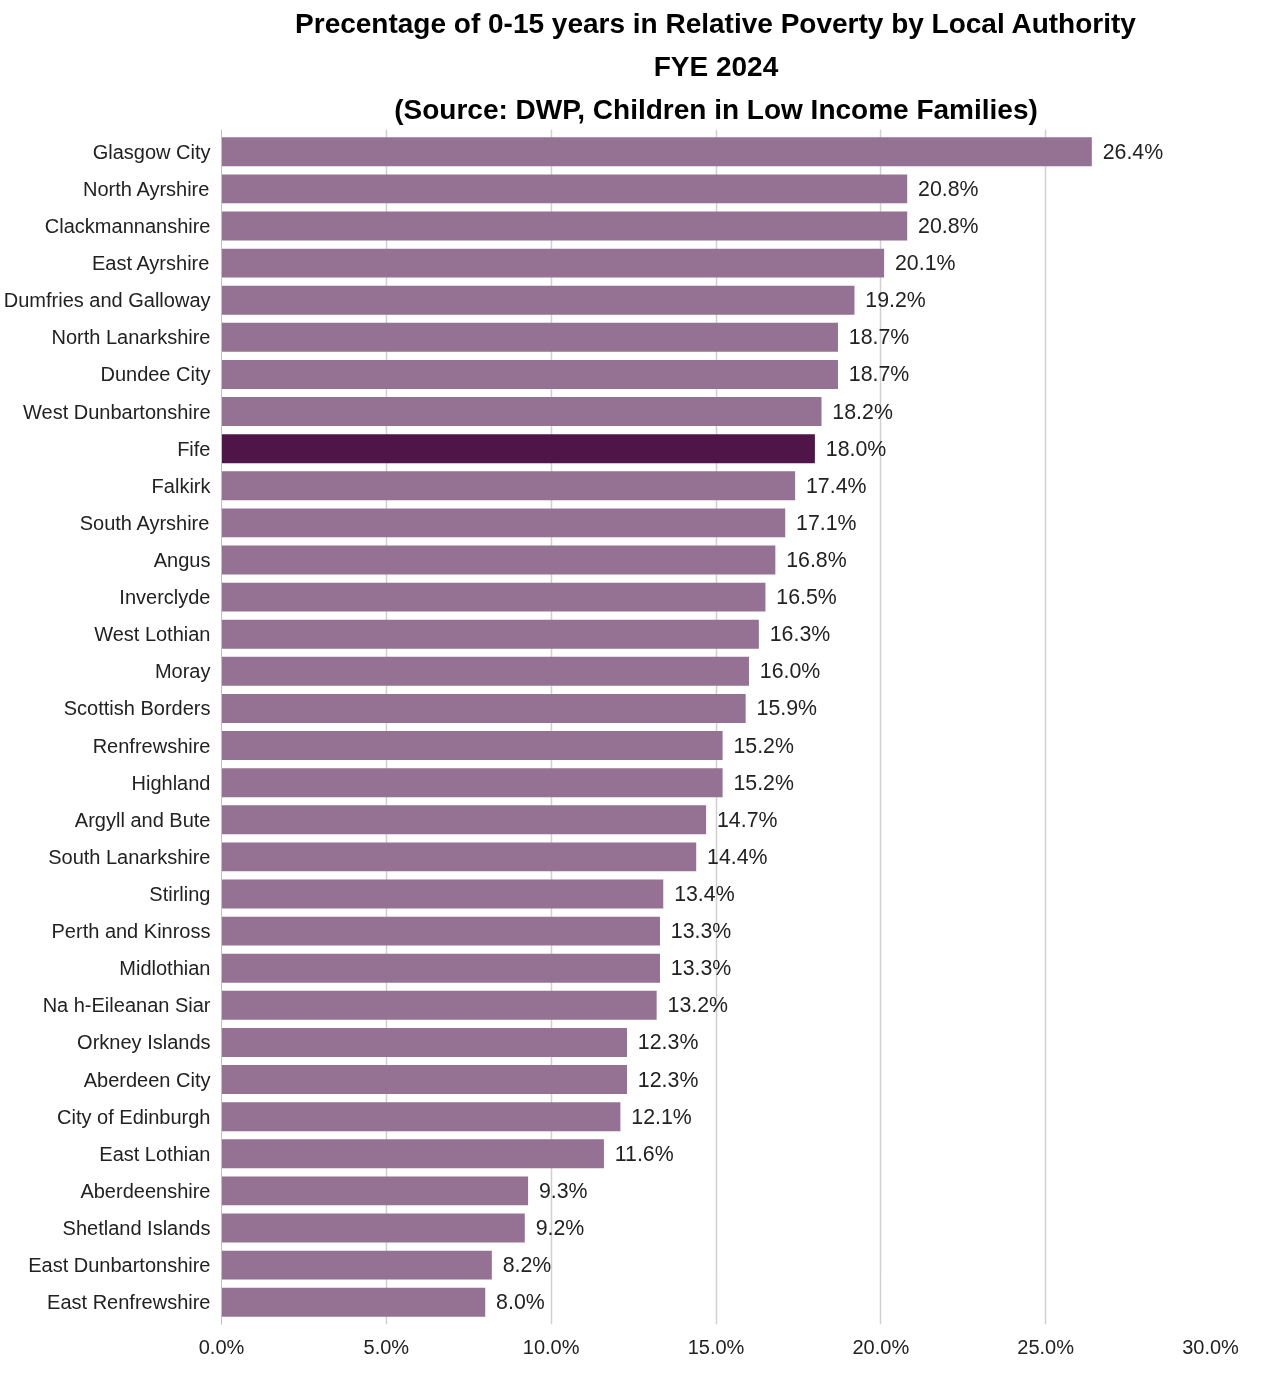  What do you see at coordinates (171, 782) in the screenshot?
I see `y-tick-label: Highland` at bounding box center [171, 782].